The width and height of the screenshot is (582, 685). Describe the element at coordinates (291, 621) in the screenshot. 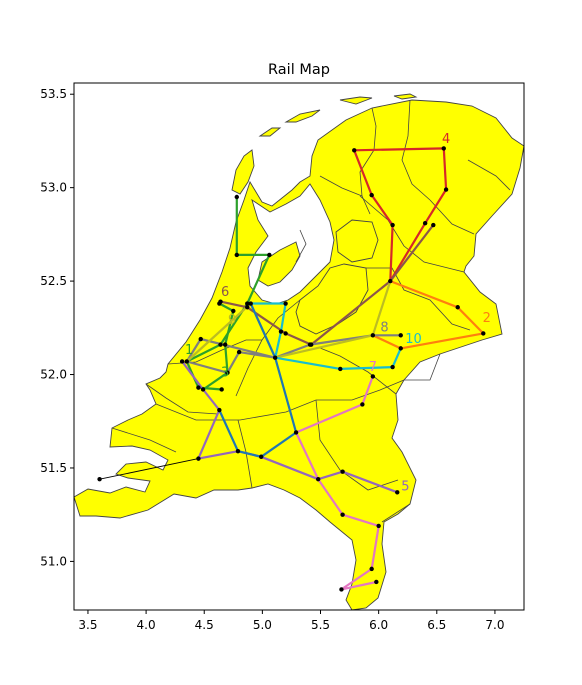

I see `x-axis: 3.5 4.0 4.5 5.0 5.5 6.0 6.5 7.0` at that location.